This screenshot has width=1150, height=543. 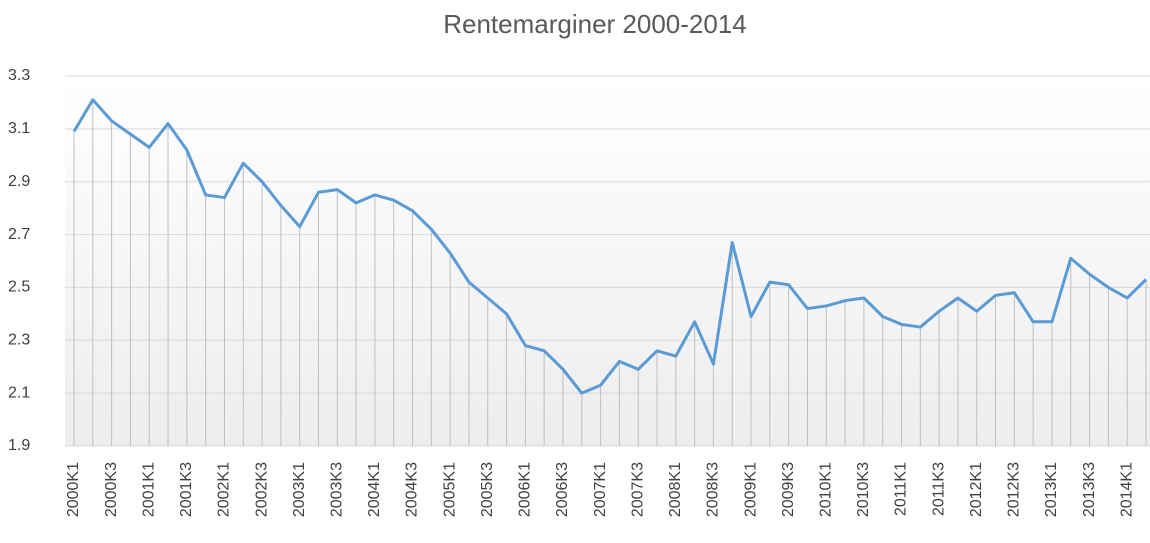 What do you see at coordinates (19, 181) in the screenshot?
I see `y-tick-label: 2.9` at bounding box center [19, 181].